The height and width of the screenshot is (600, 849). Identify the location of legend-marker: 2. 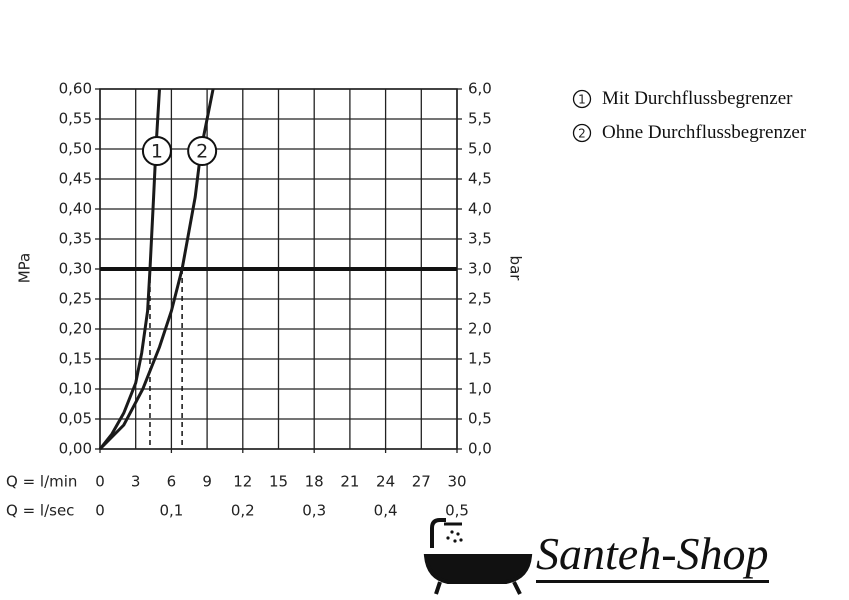
(582, 133).